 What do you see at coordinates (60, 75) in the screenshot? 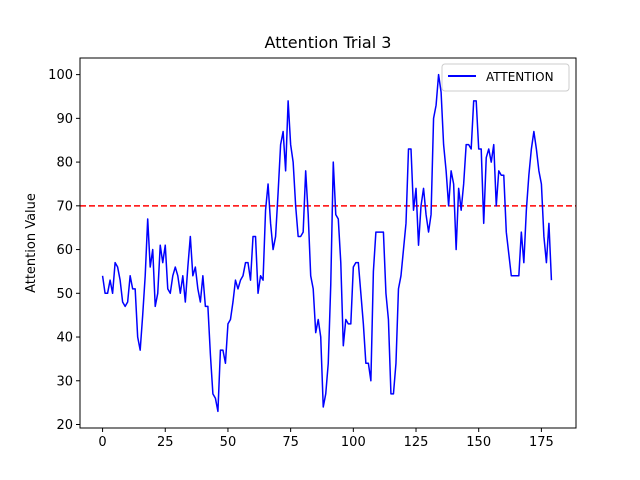
I see `y-tick-label: 100` at bounding box center [60, 75].